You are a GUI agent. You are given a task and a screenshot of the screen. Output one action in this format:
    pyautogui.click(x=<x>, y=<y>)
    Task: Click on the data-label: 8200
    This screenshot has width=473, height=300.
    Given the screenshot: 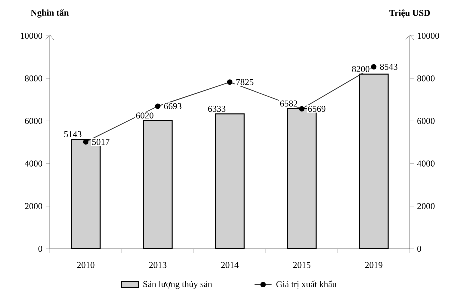 What is the action you would take?
    pyautogui.click(x=361, y=69)
    